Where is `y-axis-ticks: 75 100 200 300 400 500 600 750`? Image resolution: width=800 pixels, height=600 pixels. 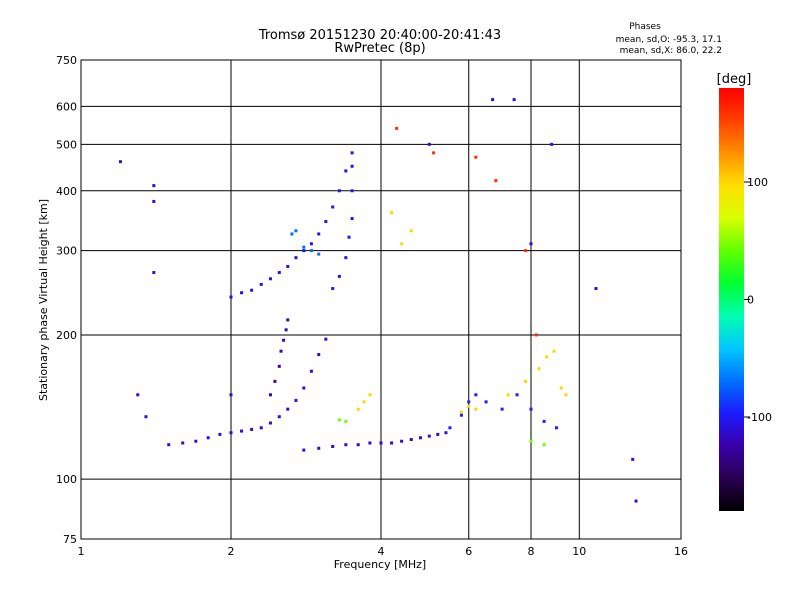
y-axis-ticks: 75 100 200 300 400 500 600 750 is located at coordinates (66, 300).